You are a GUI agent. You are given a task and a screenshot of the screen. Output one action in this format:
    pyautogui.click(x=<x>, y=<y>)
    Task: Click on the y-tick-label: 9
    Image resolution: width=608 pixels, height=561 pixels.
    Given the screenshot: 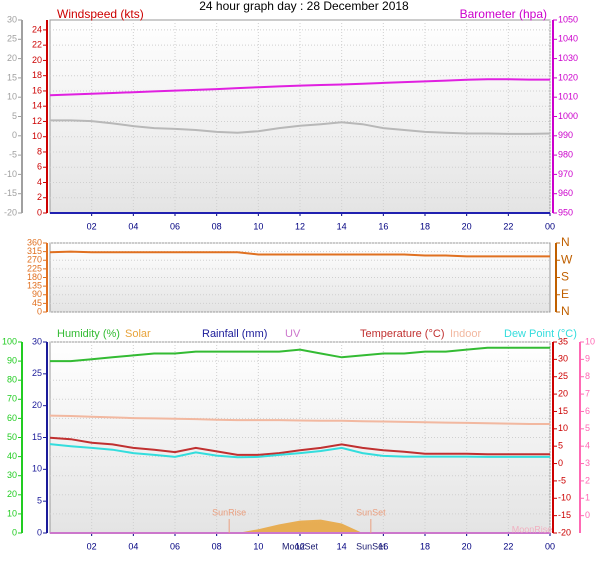 What is the action you would take?
    pyautogui.click(x=587, y=359)
    